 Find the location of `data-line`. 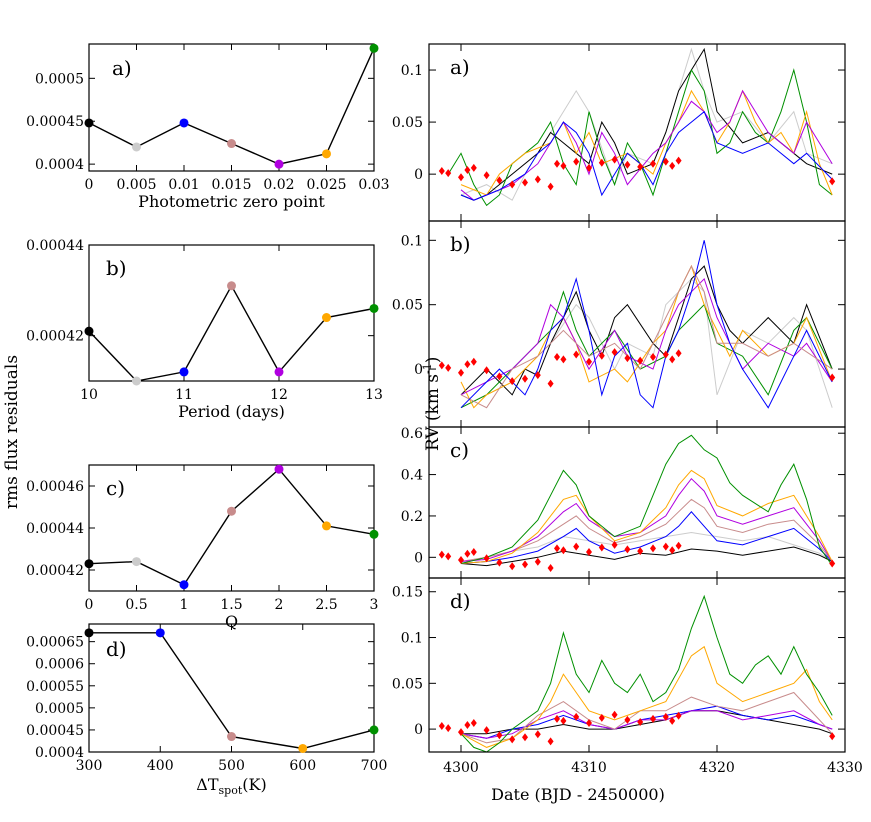

data-line is located at coordinates (232, 691).